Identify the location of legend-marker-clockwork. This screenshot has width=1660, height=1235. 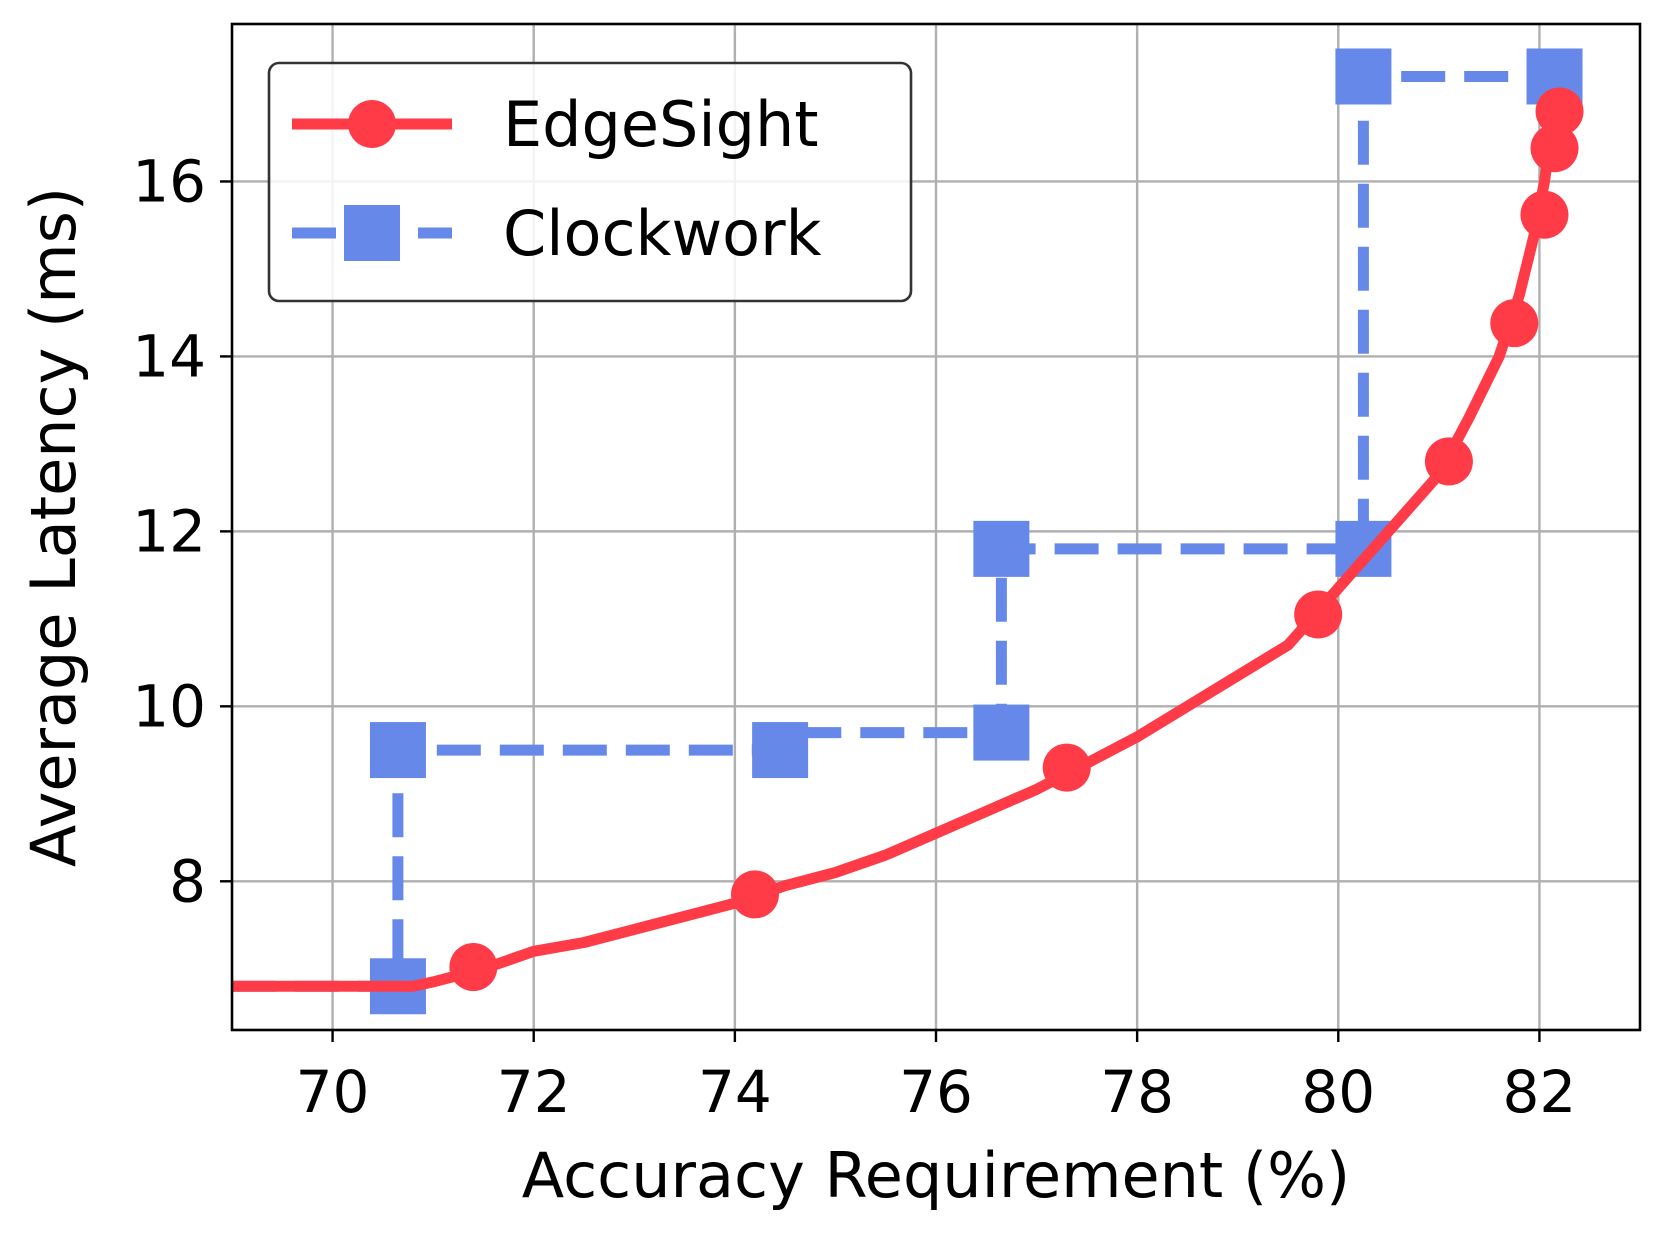
(372, 233).